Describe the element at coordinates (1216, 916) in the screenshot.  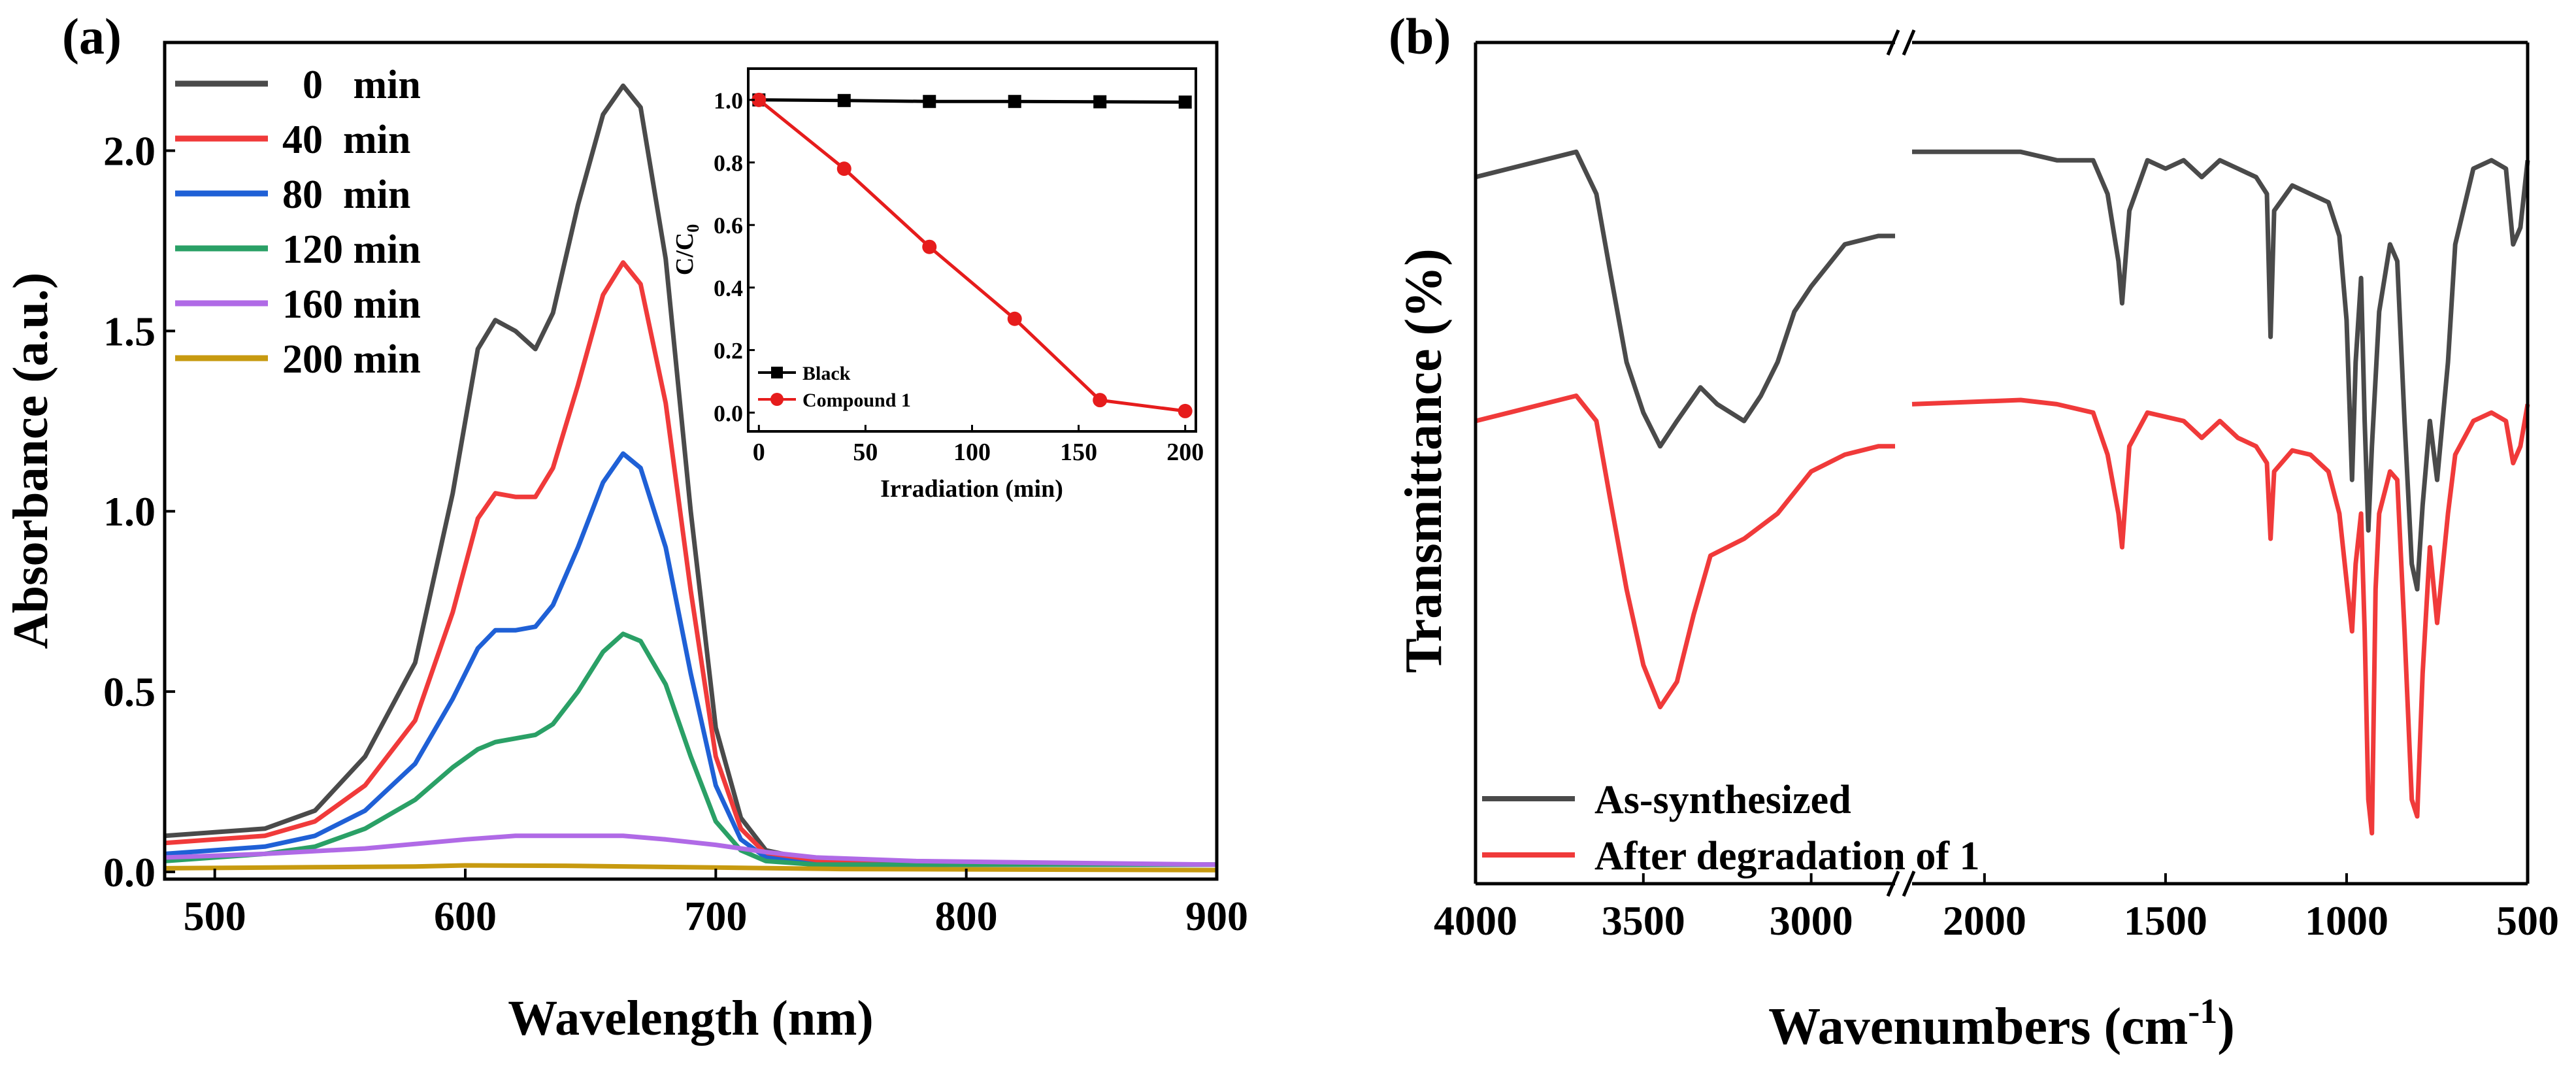
I see `x-tick-label-900: 900` at that location.